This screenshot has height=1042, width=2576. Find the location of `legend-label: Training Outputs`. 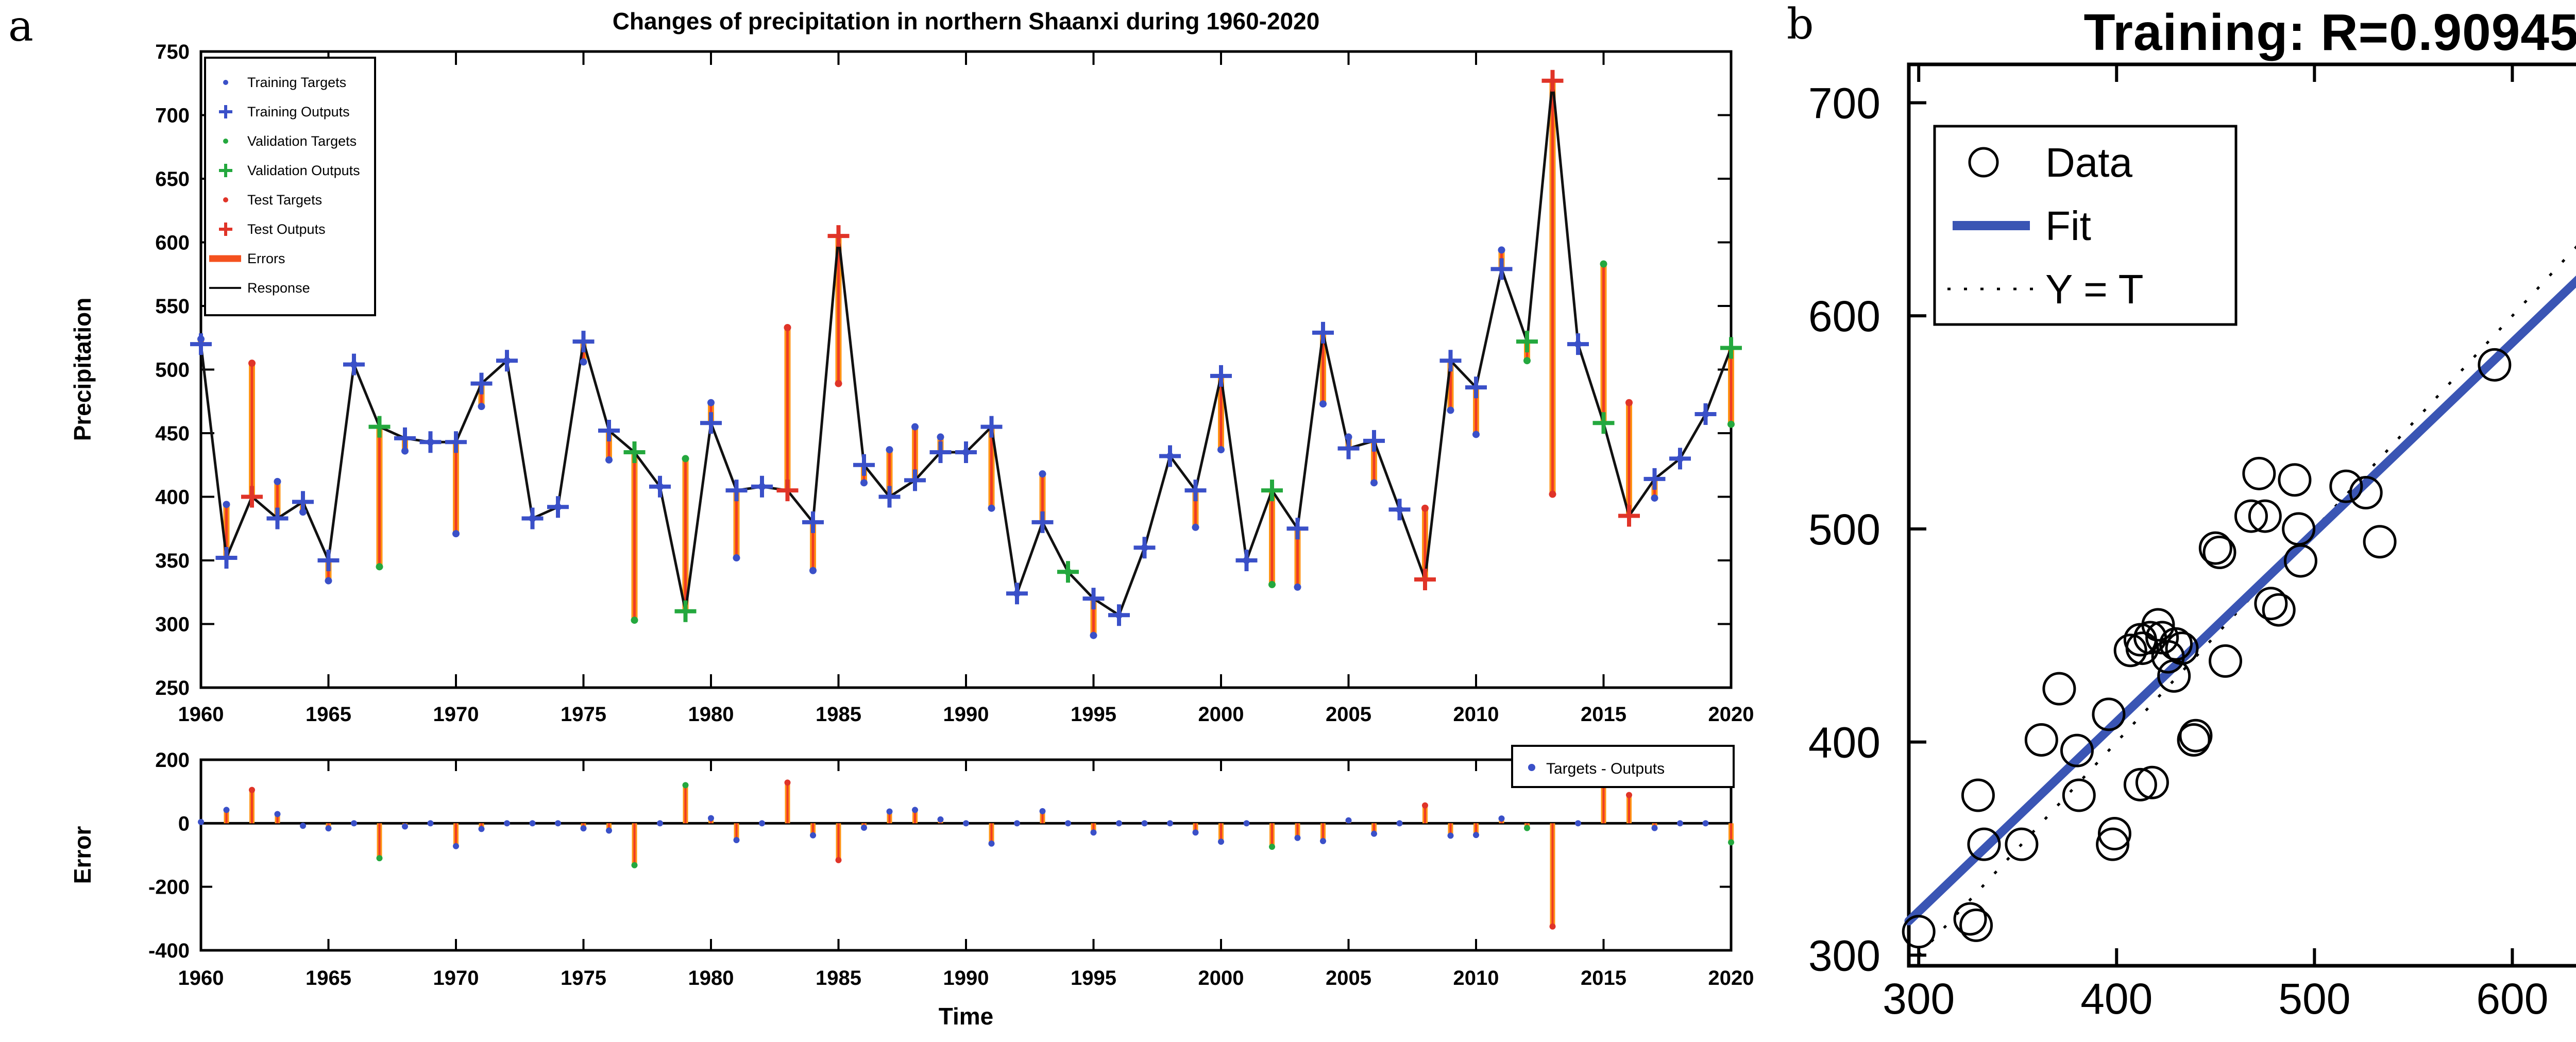

legend-label: Training Outputs is located at coordinates (298, 112).